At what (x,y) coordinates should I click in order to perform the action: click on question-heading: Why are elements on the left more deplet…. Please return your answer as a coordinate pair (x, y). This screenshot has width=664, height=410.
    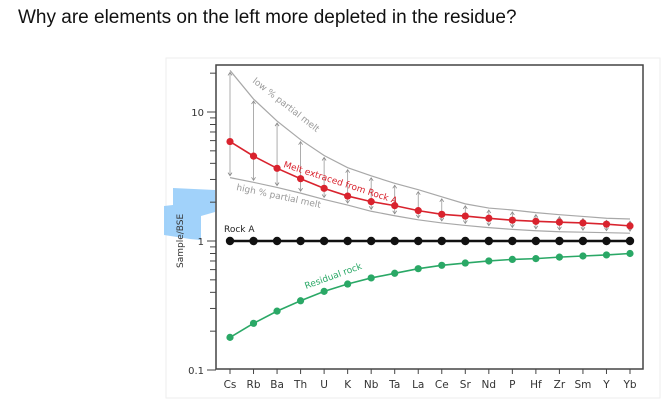
    Looking at the image, I should click on (267, 17).